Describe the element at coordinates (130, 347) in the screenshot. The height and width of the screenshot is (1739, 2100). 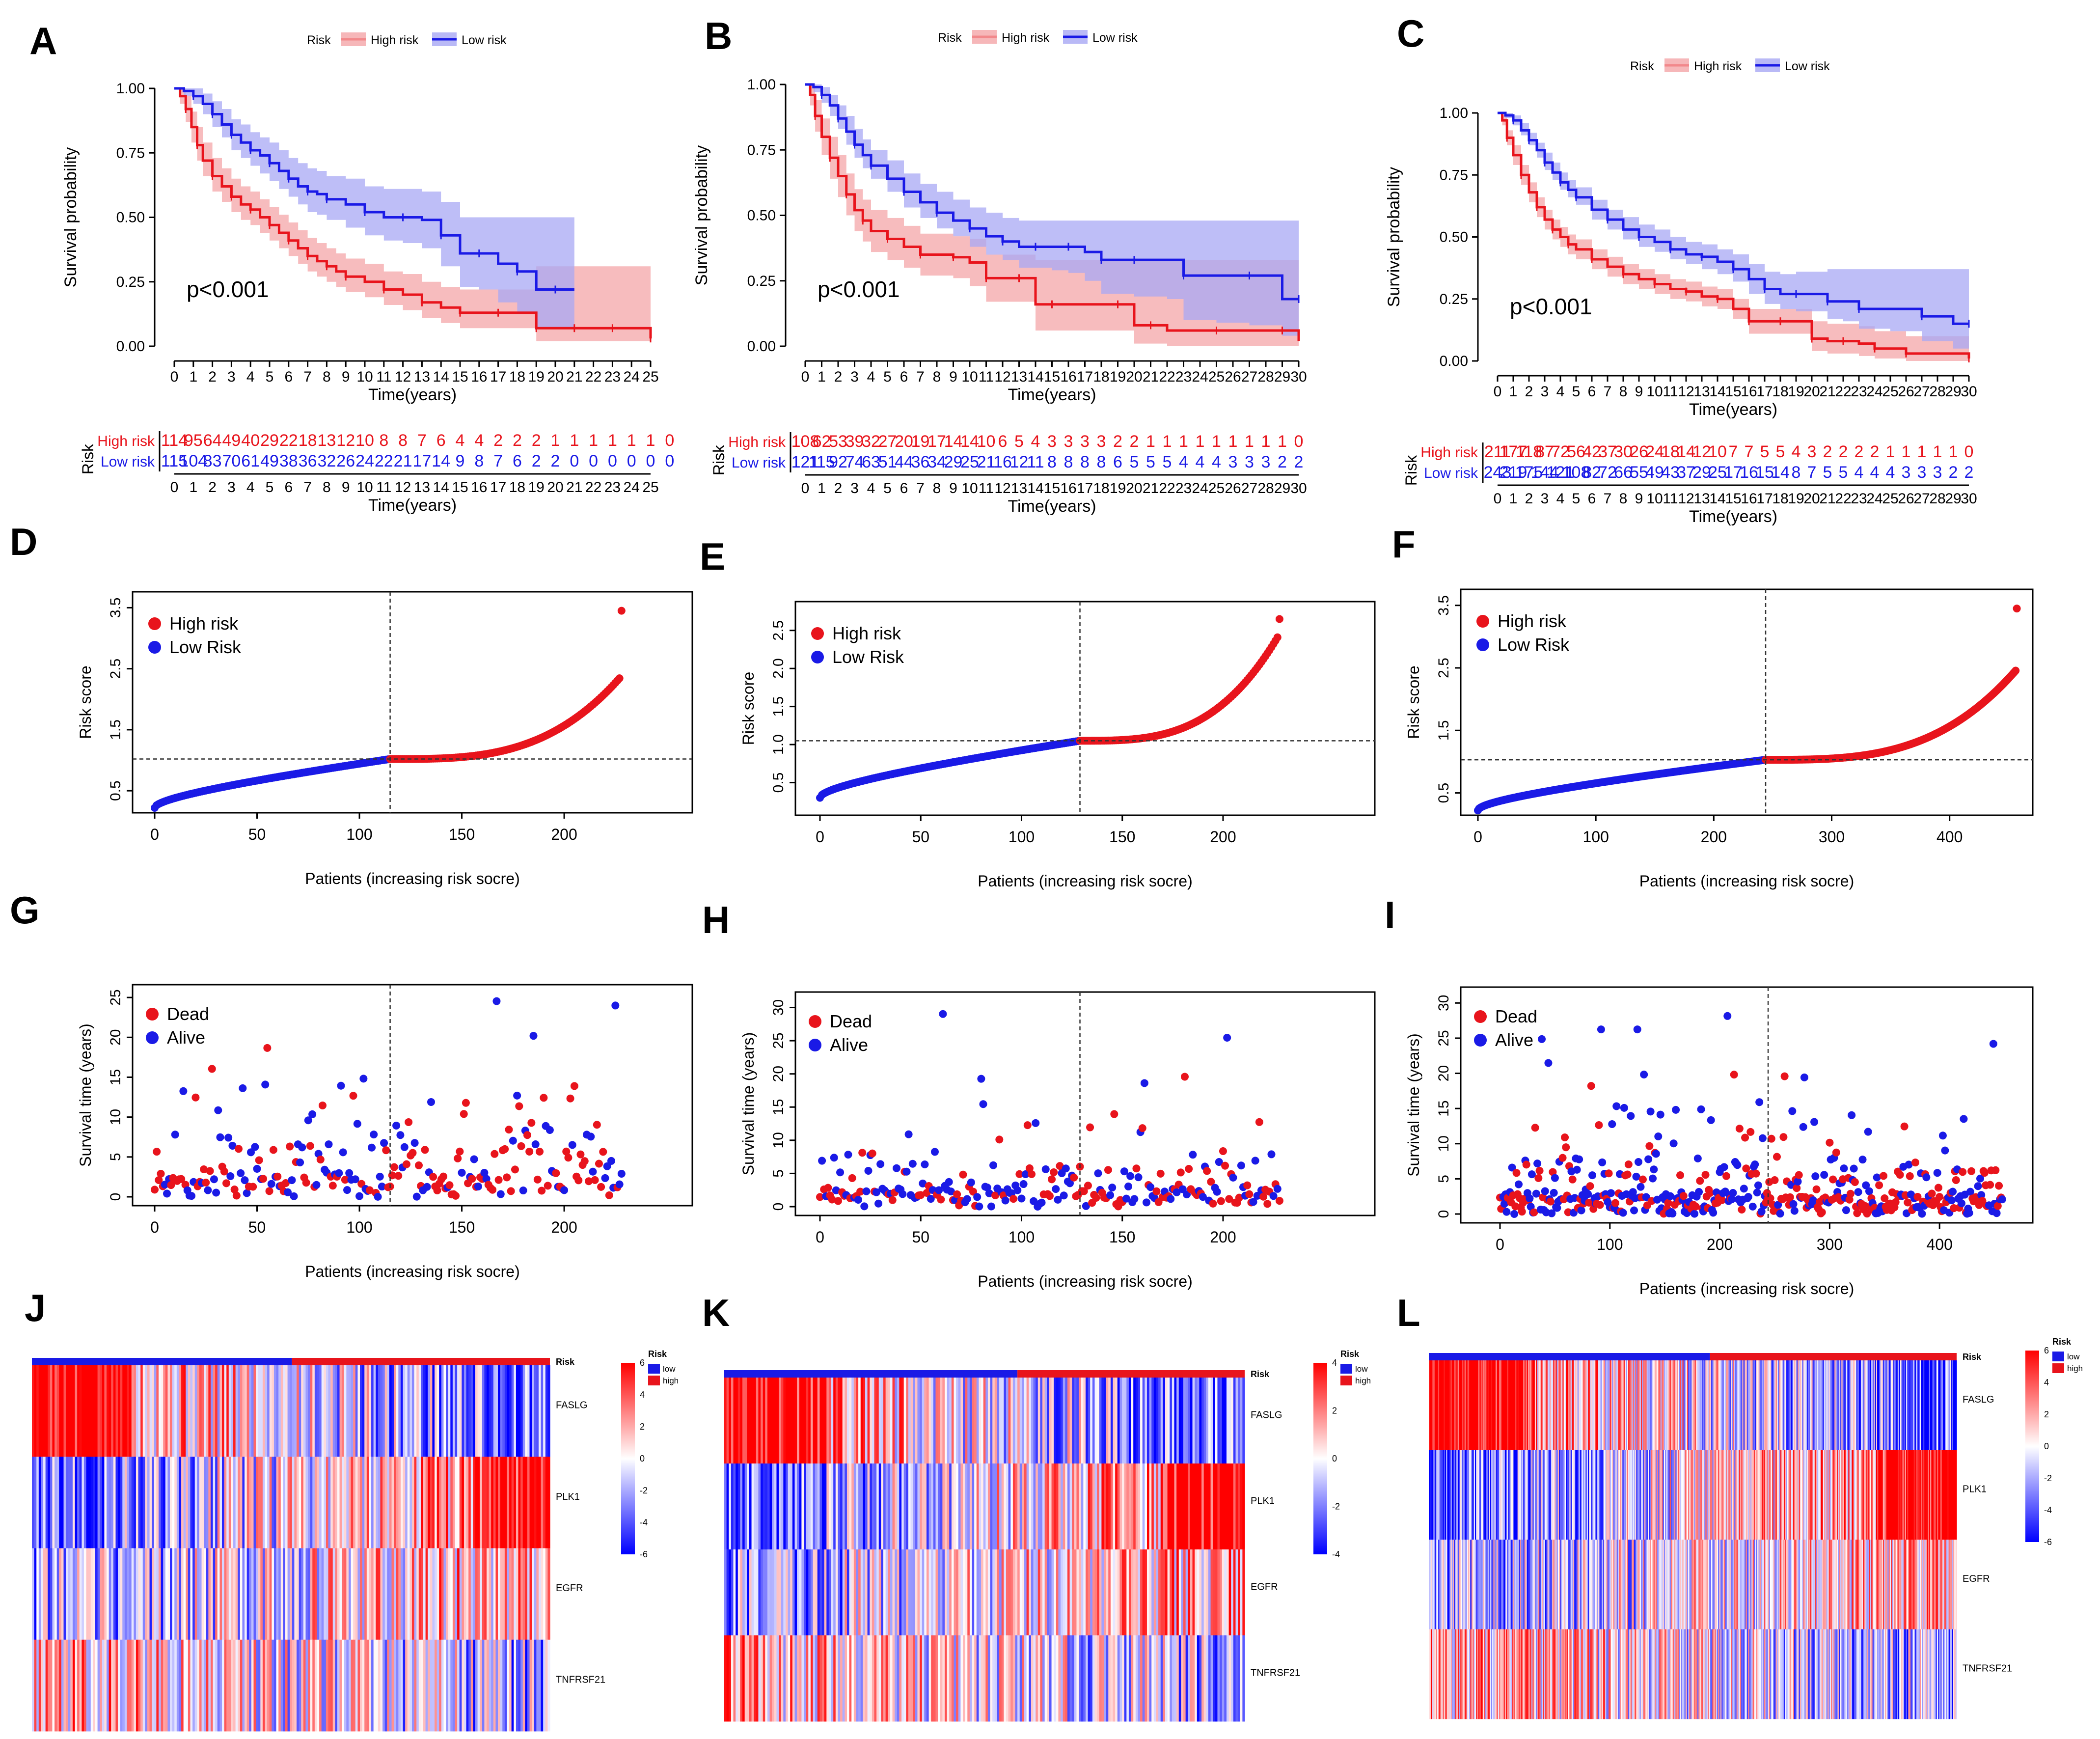
I see `km-y-tick-label: 0.00` at that location.